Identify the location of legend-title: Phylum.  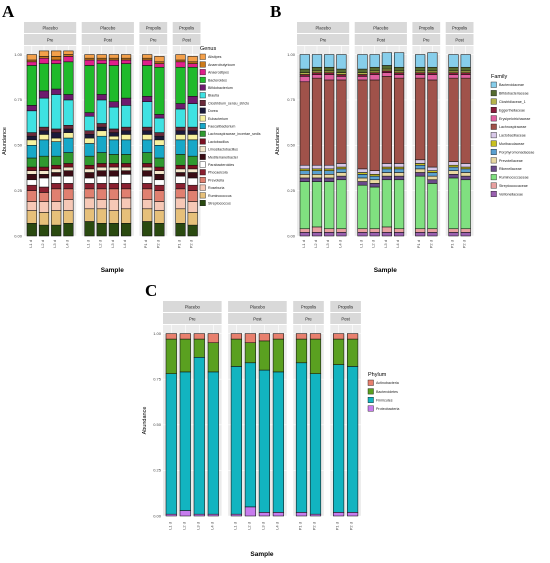
(377, 375).